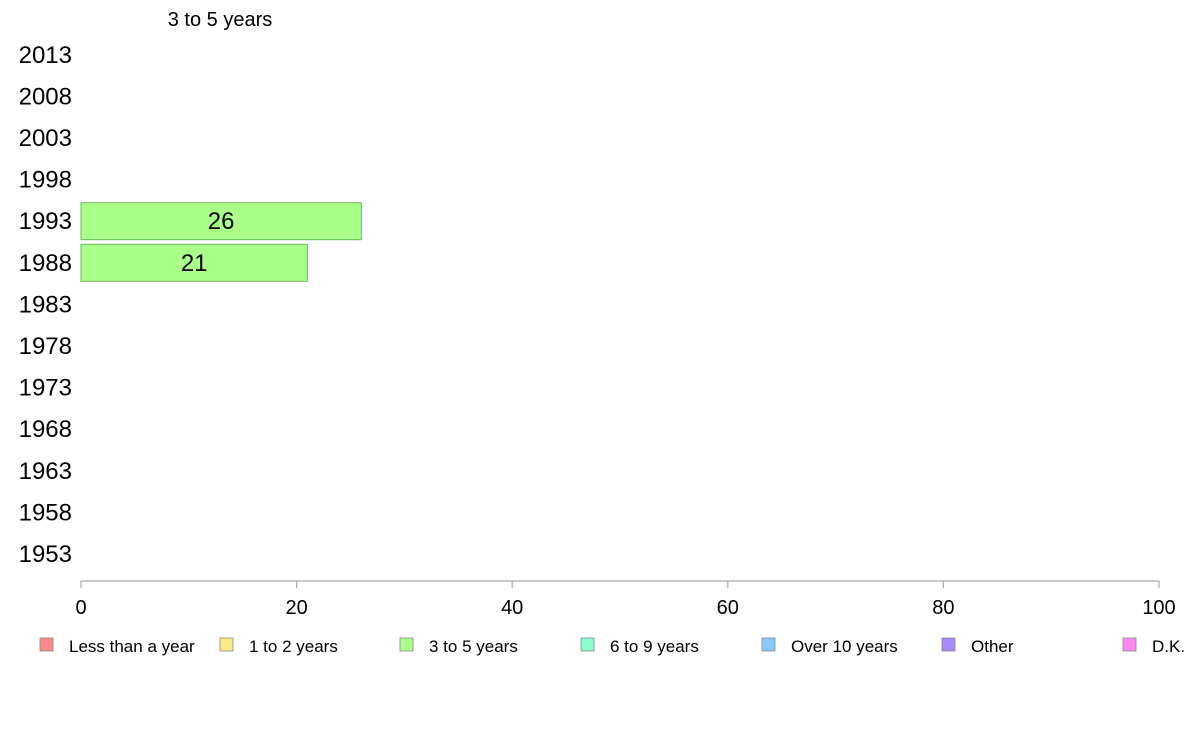 The width and height of the screenshot is (1188, 736). I want to click on category-label: 1978, so click(45, 346).